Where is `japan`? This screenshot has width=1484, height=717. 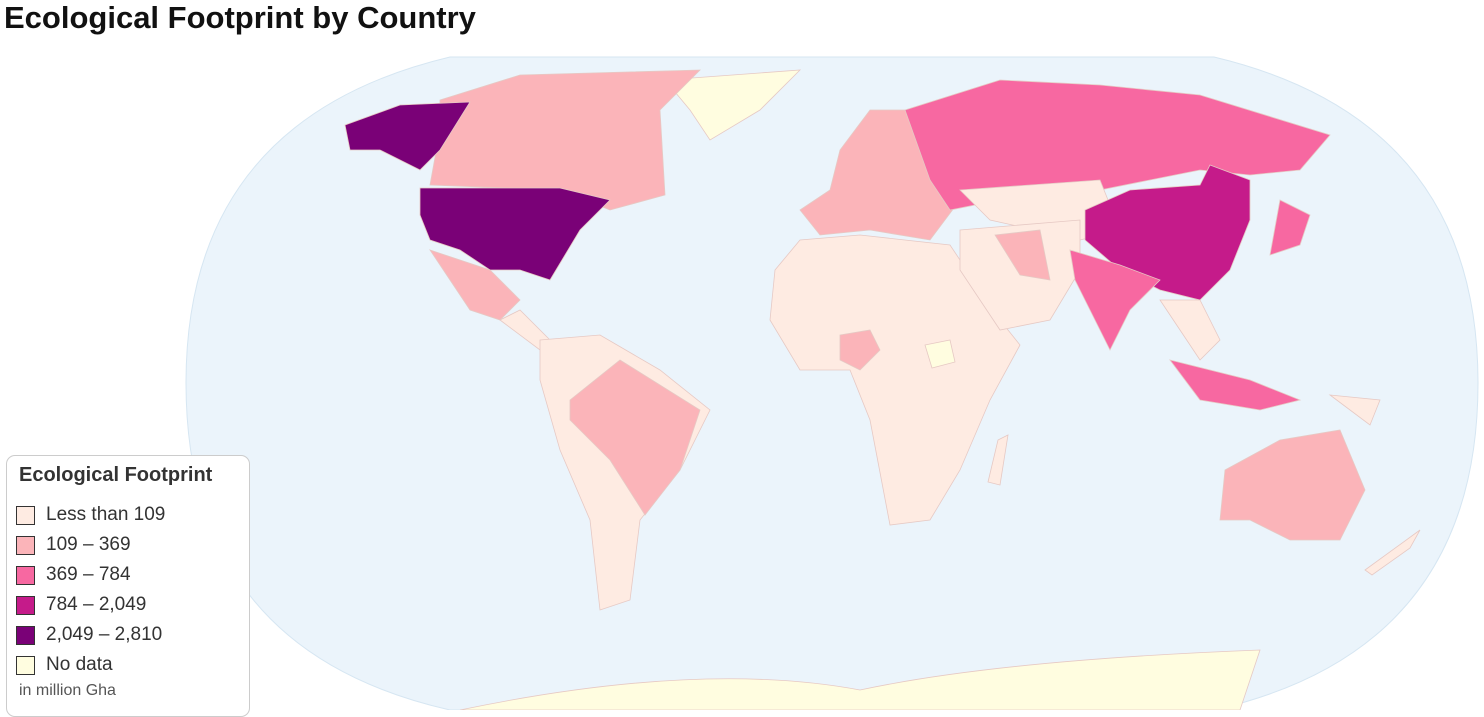 japan is located at coordinates (1290, 227).